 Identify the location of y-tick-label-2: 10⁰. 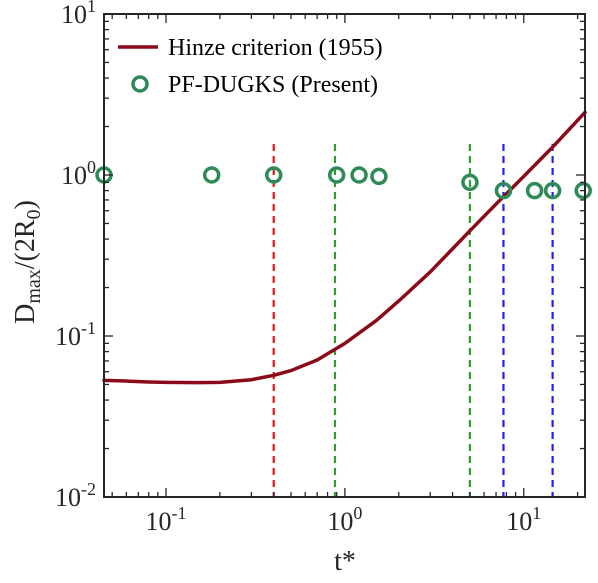
(78, 173).